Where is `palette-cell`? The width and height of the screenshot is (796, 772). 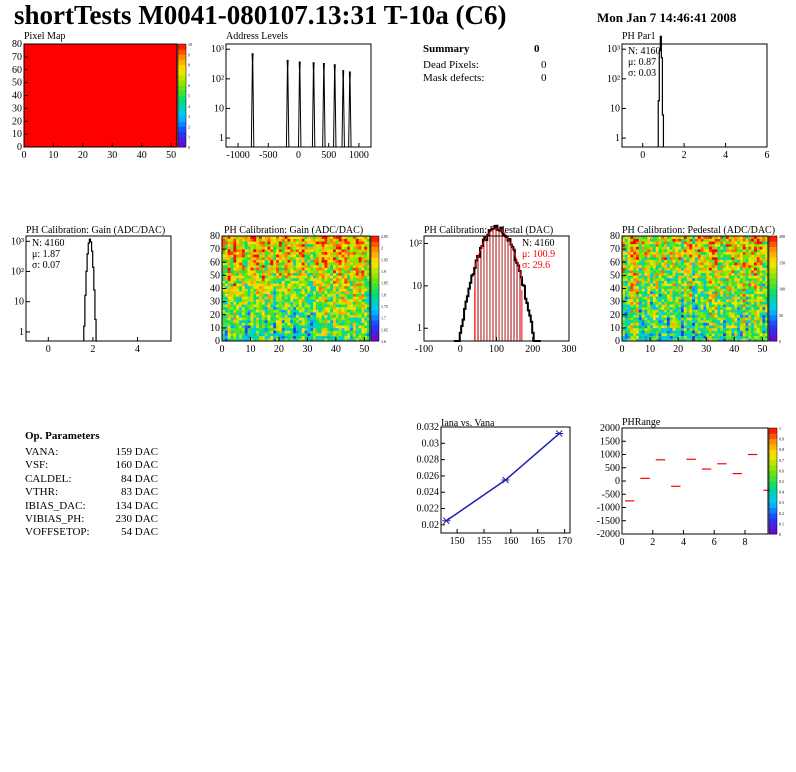
palette-cell is located at coordinates (182, 139).